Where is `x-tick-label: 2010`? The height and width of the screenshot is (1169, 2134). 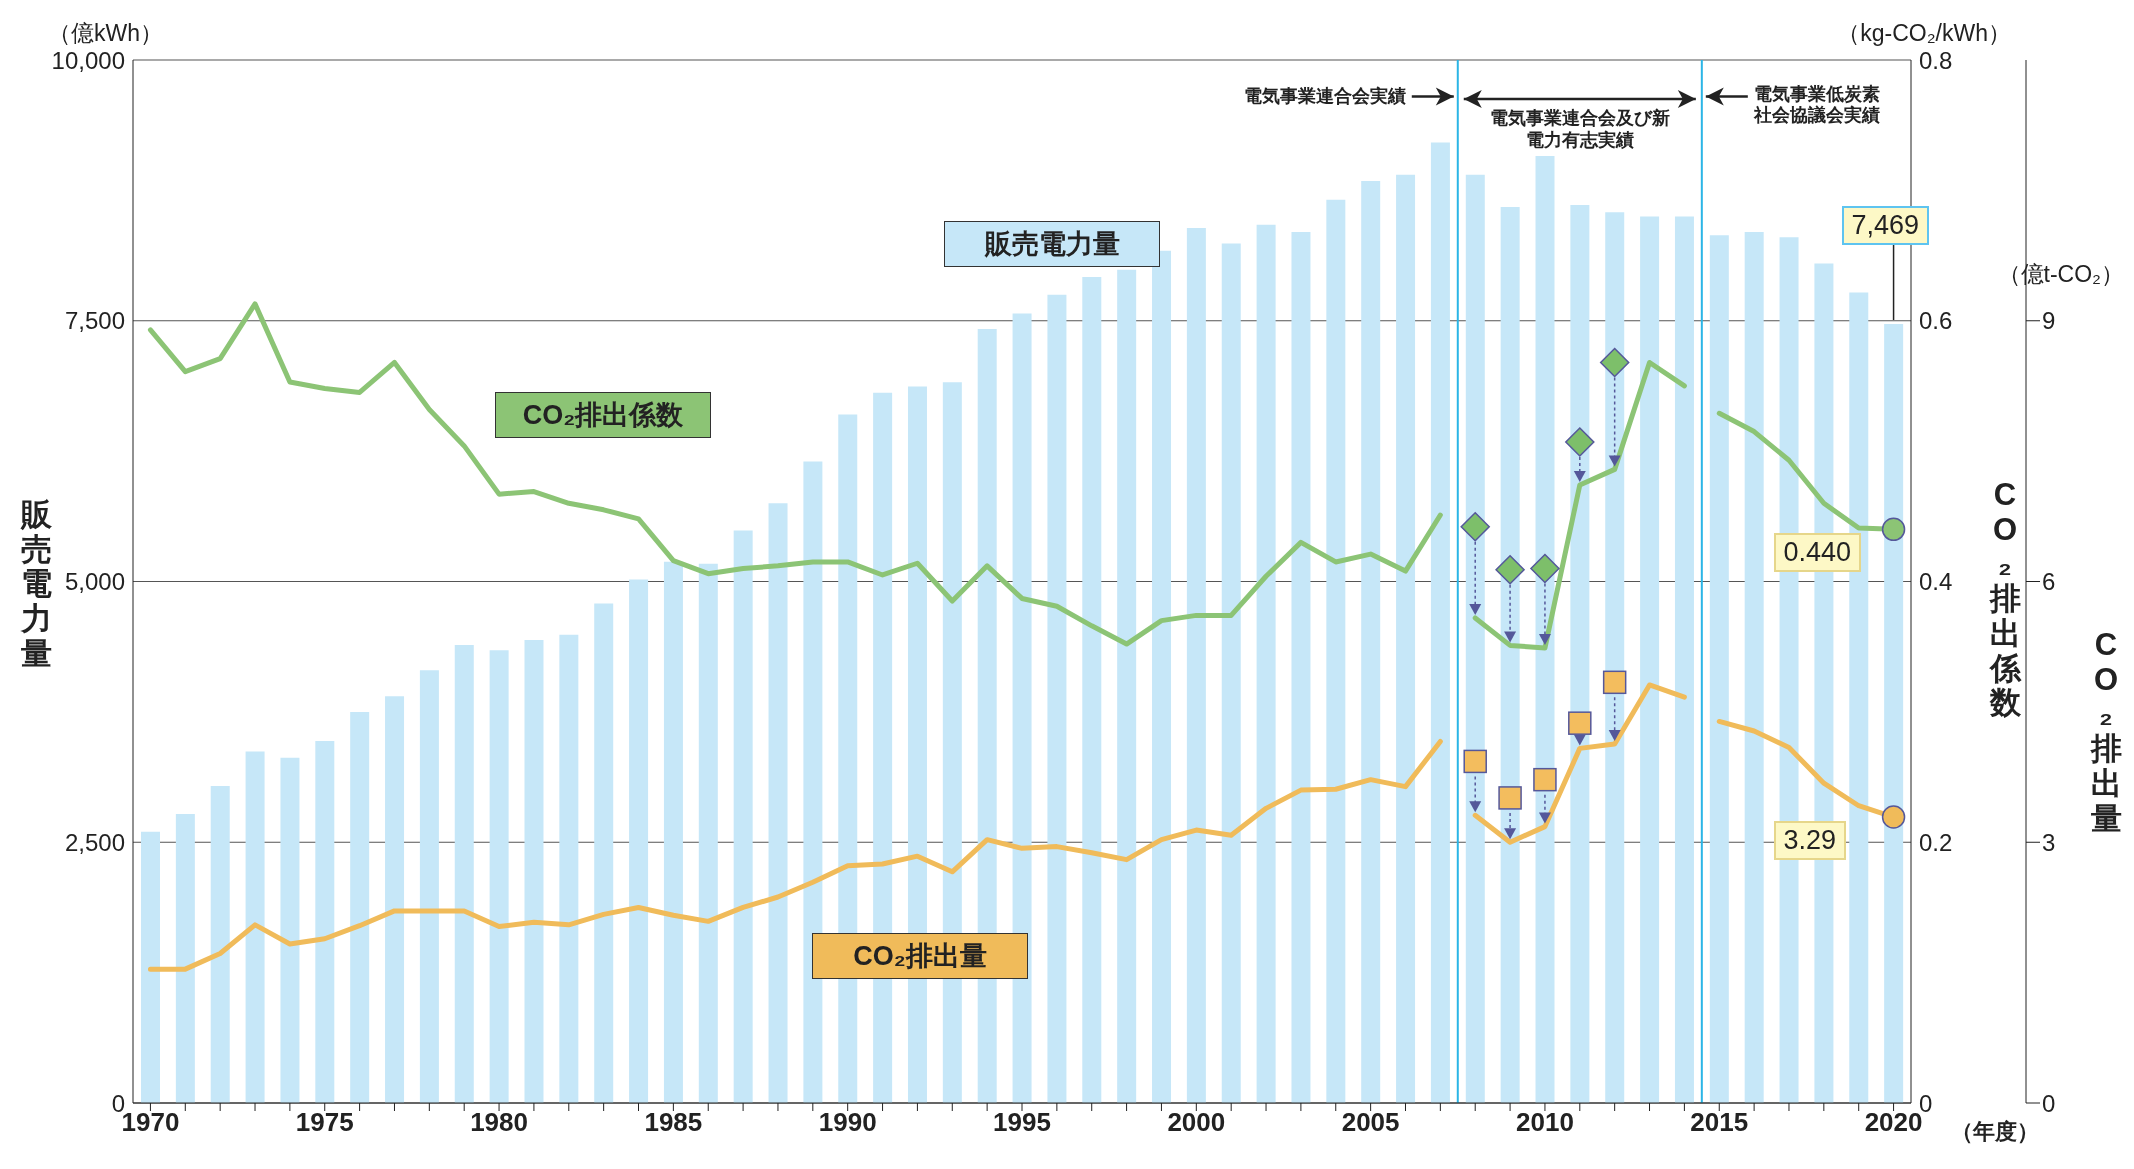 x-tick-label: 2010 is located at coordinates (1545, 1122).